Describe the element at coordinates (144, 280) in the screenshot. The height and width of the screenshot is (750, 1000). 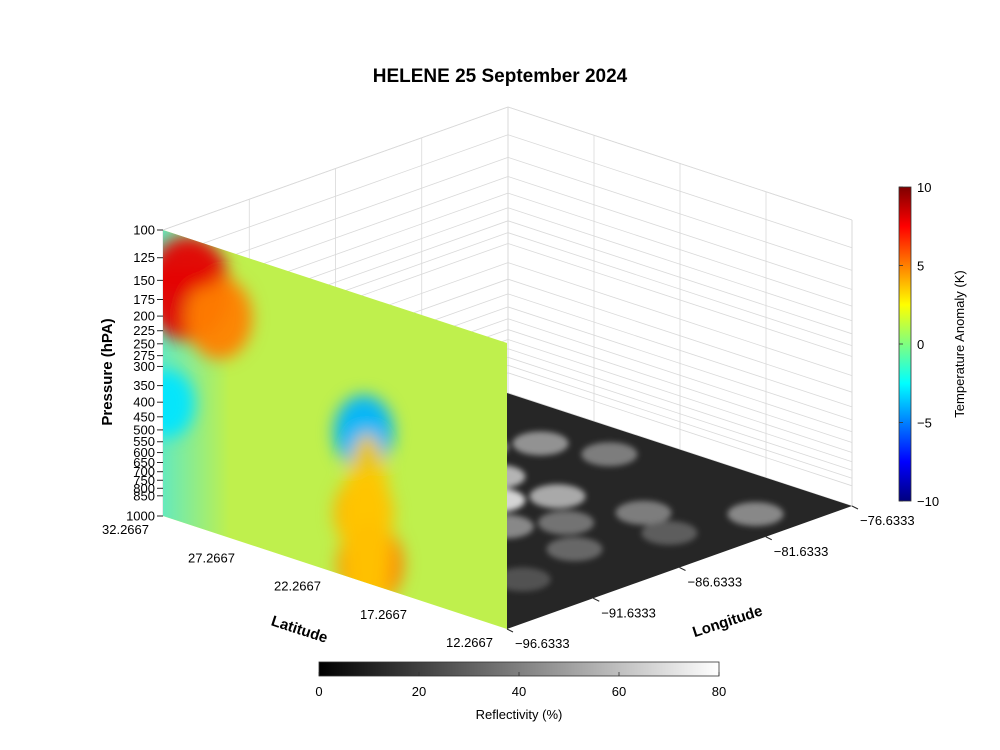
I see `pressure-tick-label: 150` at that location.